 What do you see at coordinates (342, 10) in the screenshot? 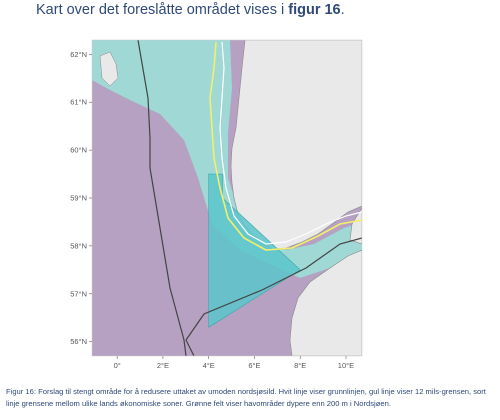
I see `intro-text-after: .` at bounding box center [342, 10].